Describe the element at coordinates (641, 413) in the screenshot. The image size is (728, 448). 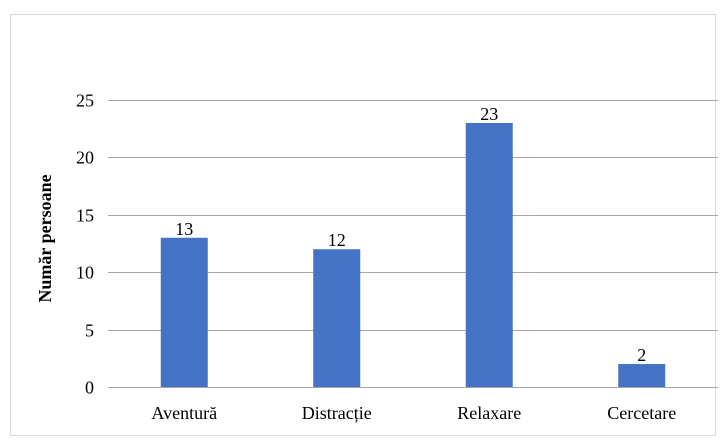
I see `x-tick-label: Cercetare` at that location.